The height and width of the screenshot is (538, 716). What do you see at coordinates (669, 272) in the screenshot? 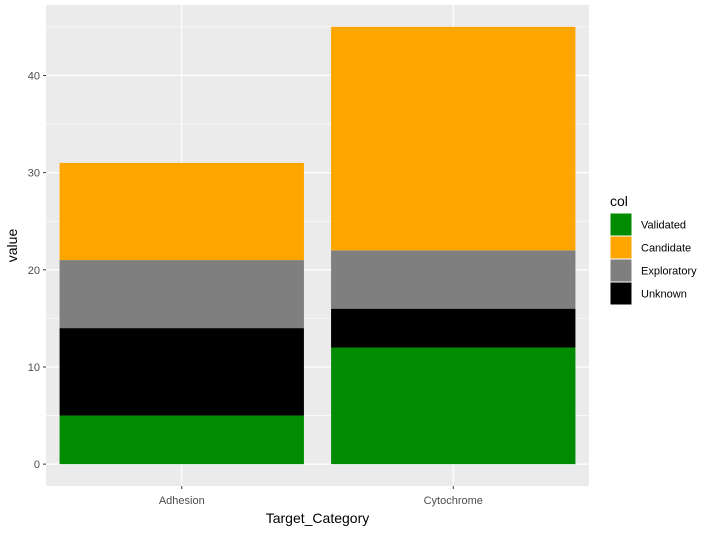
I see `legend-label-exploratory: Exploratory` at bounding box center [669, 272].